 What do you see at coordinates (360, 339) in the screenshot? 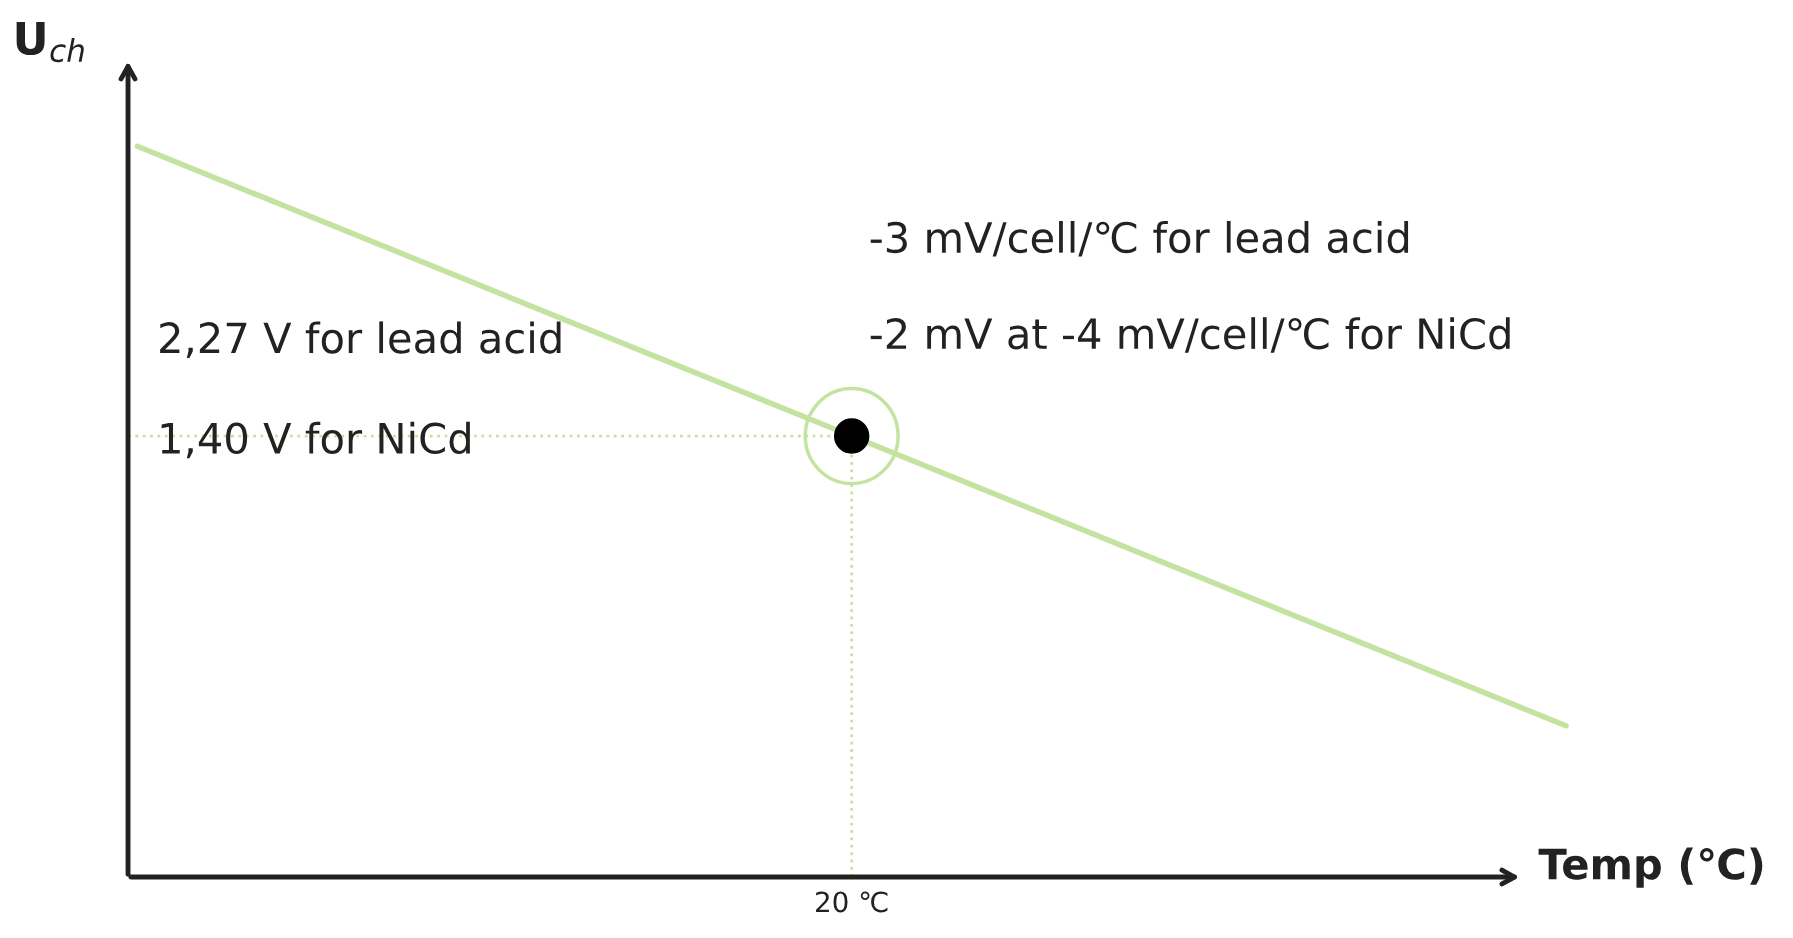
I see `annotation: 2,27 V for lead acid` at bounding box center [360, 339].